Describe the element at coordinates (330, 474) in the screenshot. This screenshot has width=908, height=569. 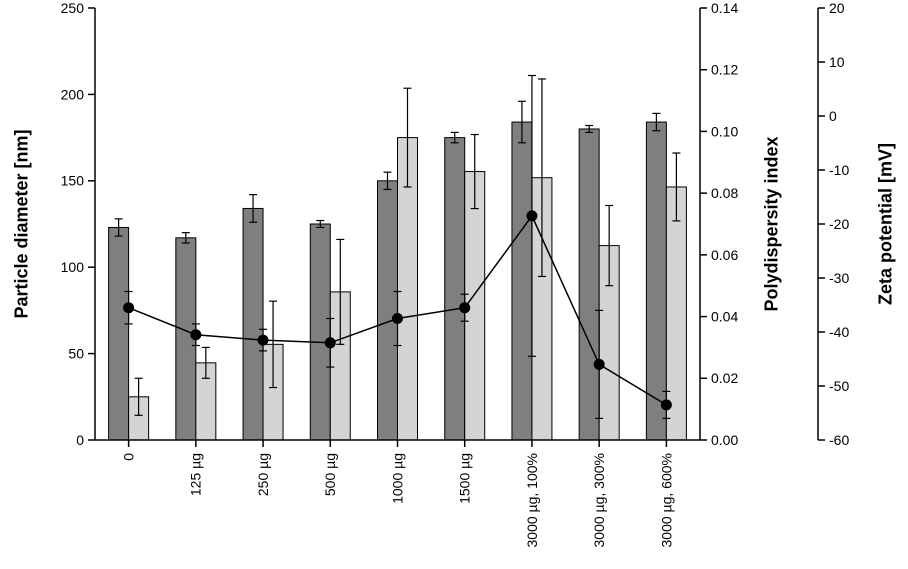
I see `x-tick-label: 500 µg` at that location.